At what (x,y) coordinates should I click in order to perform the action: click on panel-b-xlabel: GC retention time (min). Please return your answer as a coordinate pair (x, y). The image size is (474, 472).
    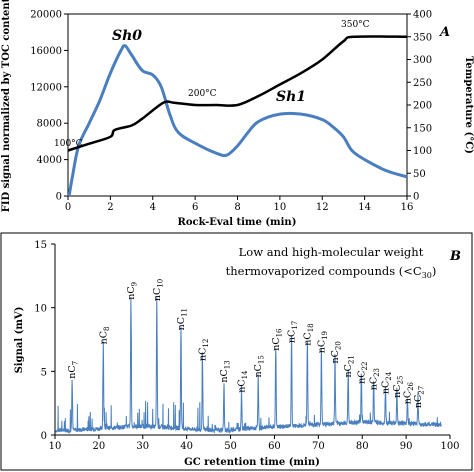
    Looking at the image, I should click on (252, 462).